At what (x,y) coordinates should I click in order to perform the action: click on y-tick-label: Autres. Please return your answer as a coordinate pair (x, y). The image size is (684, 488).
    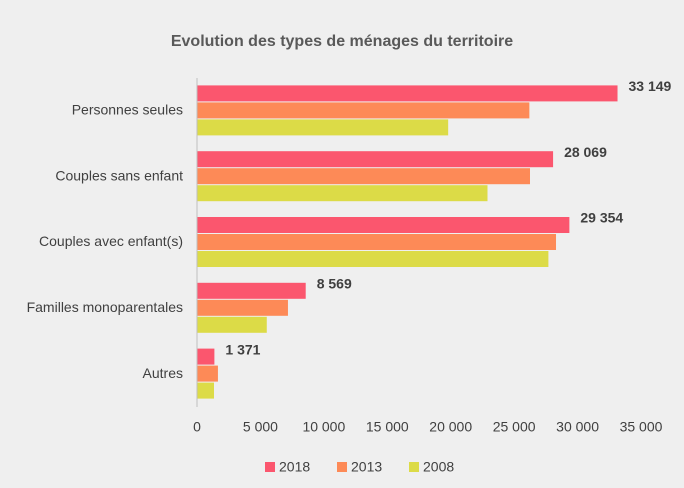
    Looking at the image, I should click on (163, 373).